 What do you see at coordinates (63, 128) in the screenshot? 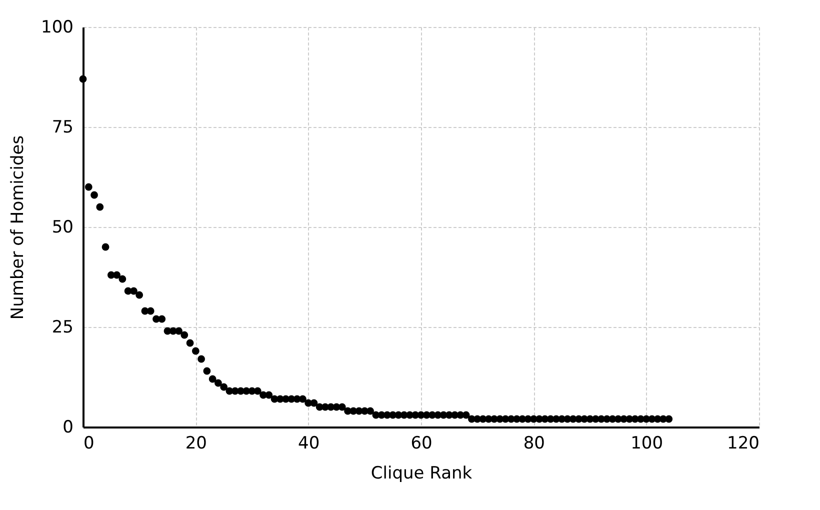
I see `y-tick-label: 75` at bounding box center [63, 128].